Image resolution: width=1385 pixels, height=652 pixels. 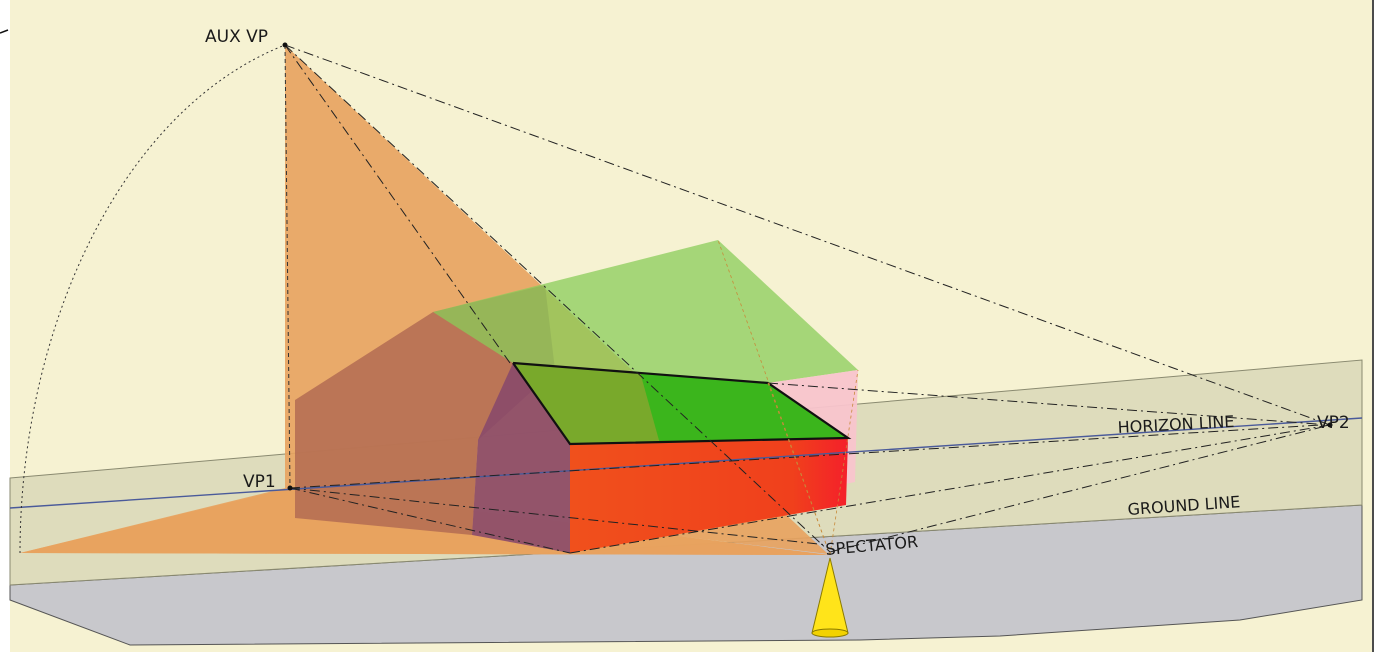 I want to click on roof-shadow, so click(x=586, y=403).